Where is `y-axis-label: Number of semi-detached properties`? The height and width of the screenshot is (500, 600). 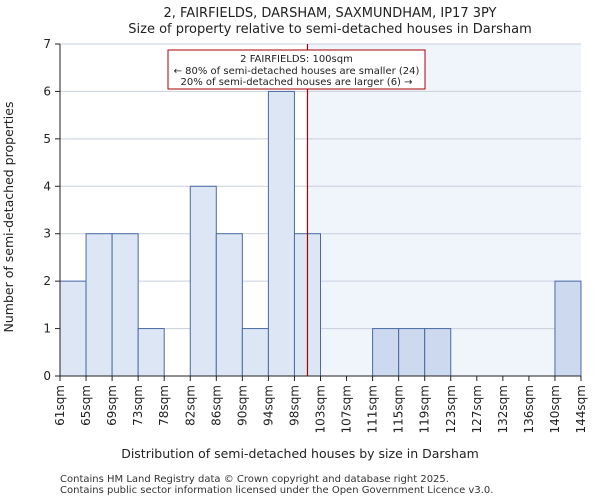
y-axis-label: Number of semi-detached properties is located at coordinates (8, 217).